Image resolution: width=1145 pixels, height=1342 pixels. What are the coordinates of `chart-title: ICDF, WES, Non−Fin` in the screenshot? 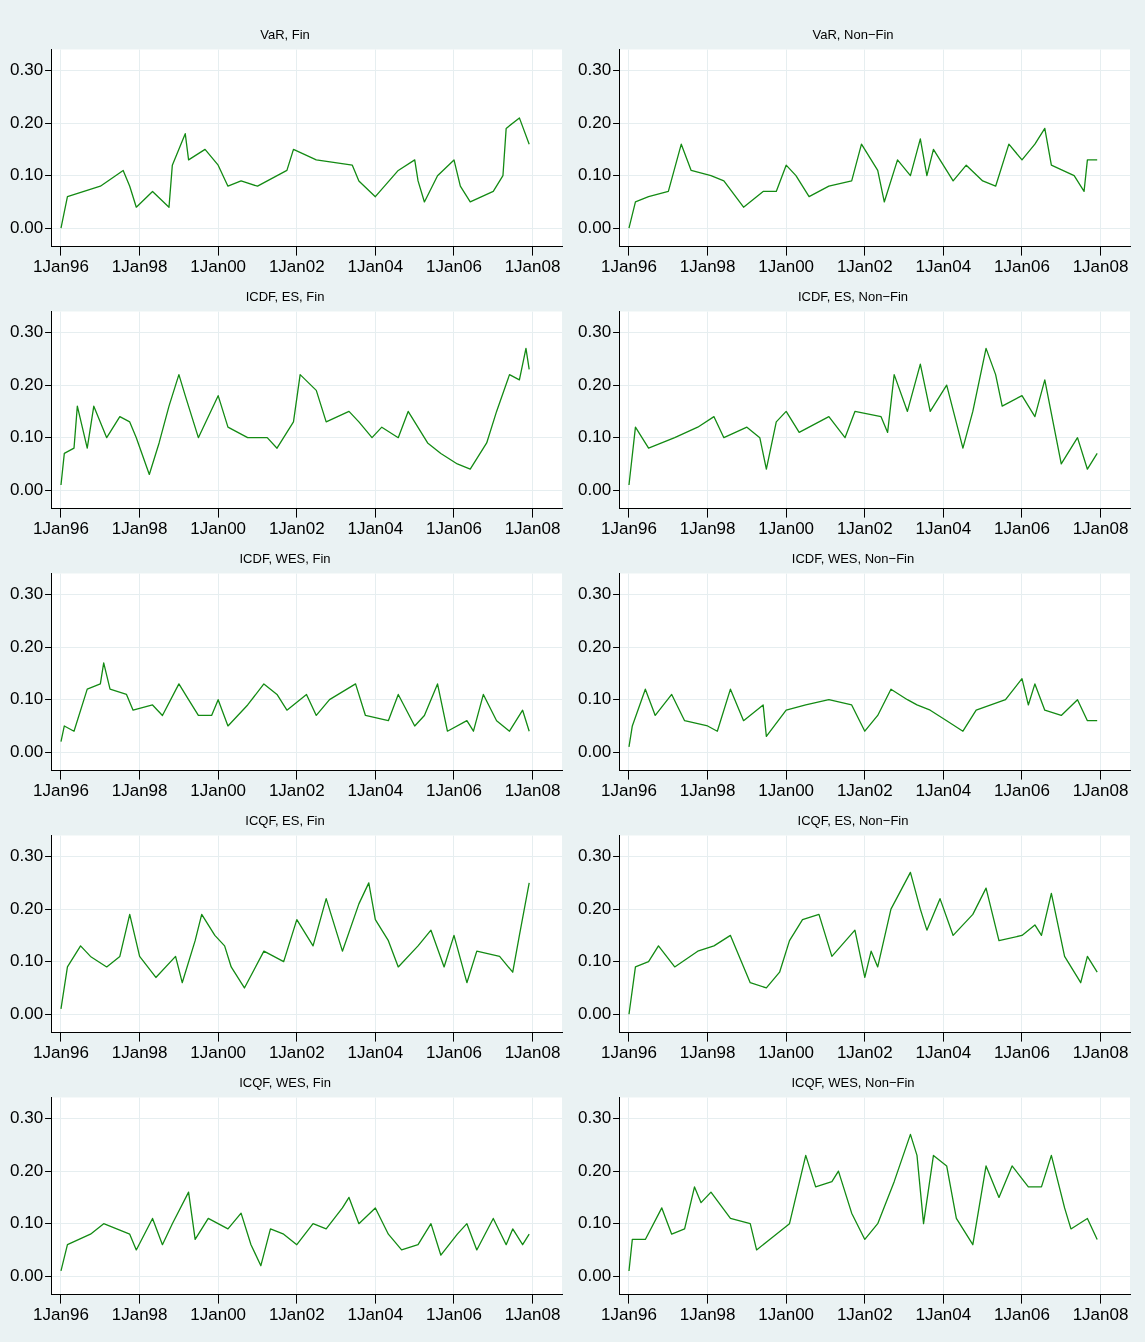 It's located at (853, 559).